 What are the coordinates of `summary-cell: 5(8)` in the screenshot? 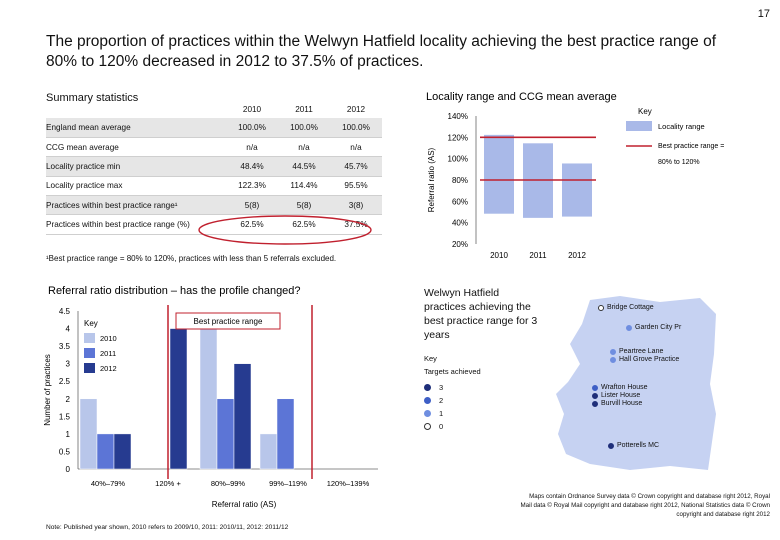 It's located at (304, 205).